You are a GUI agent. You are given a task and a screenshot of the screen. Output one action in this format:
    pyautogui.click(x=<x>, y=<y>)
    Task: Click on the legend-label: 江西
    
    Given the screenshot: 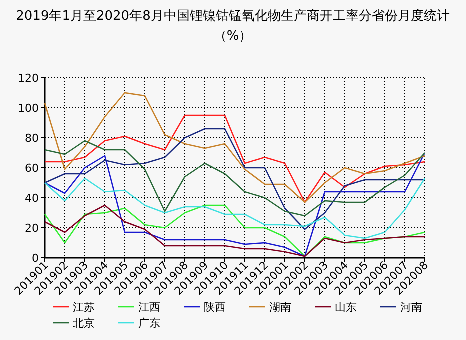 What is the action you would take?
    pyautogui.click(x=149, y=307)
    